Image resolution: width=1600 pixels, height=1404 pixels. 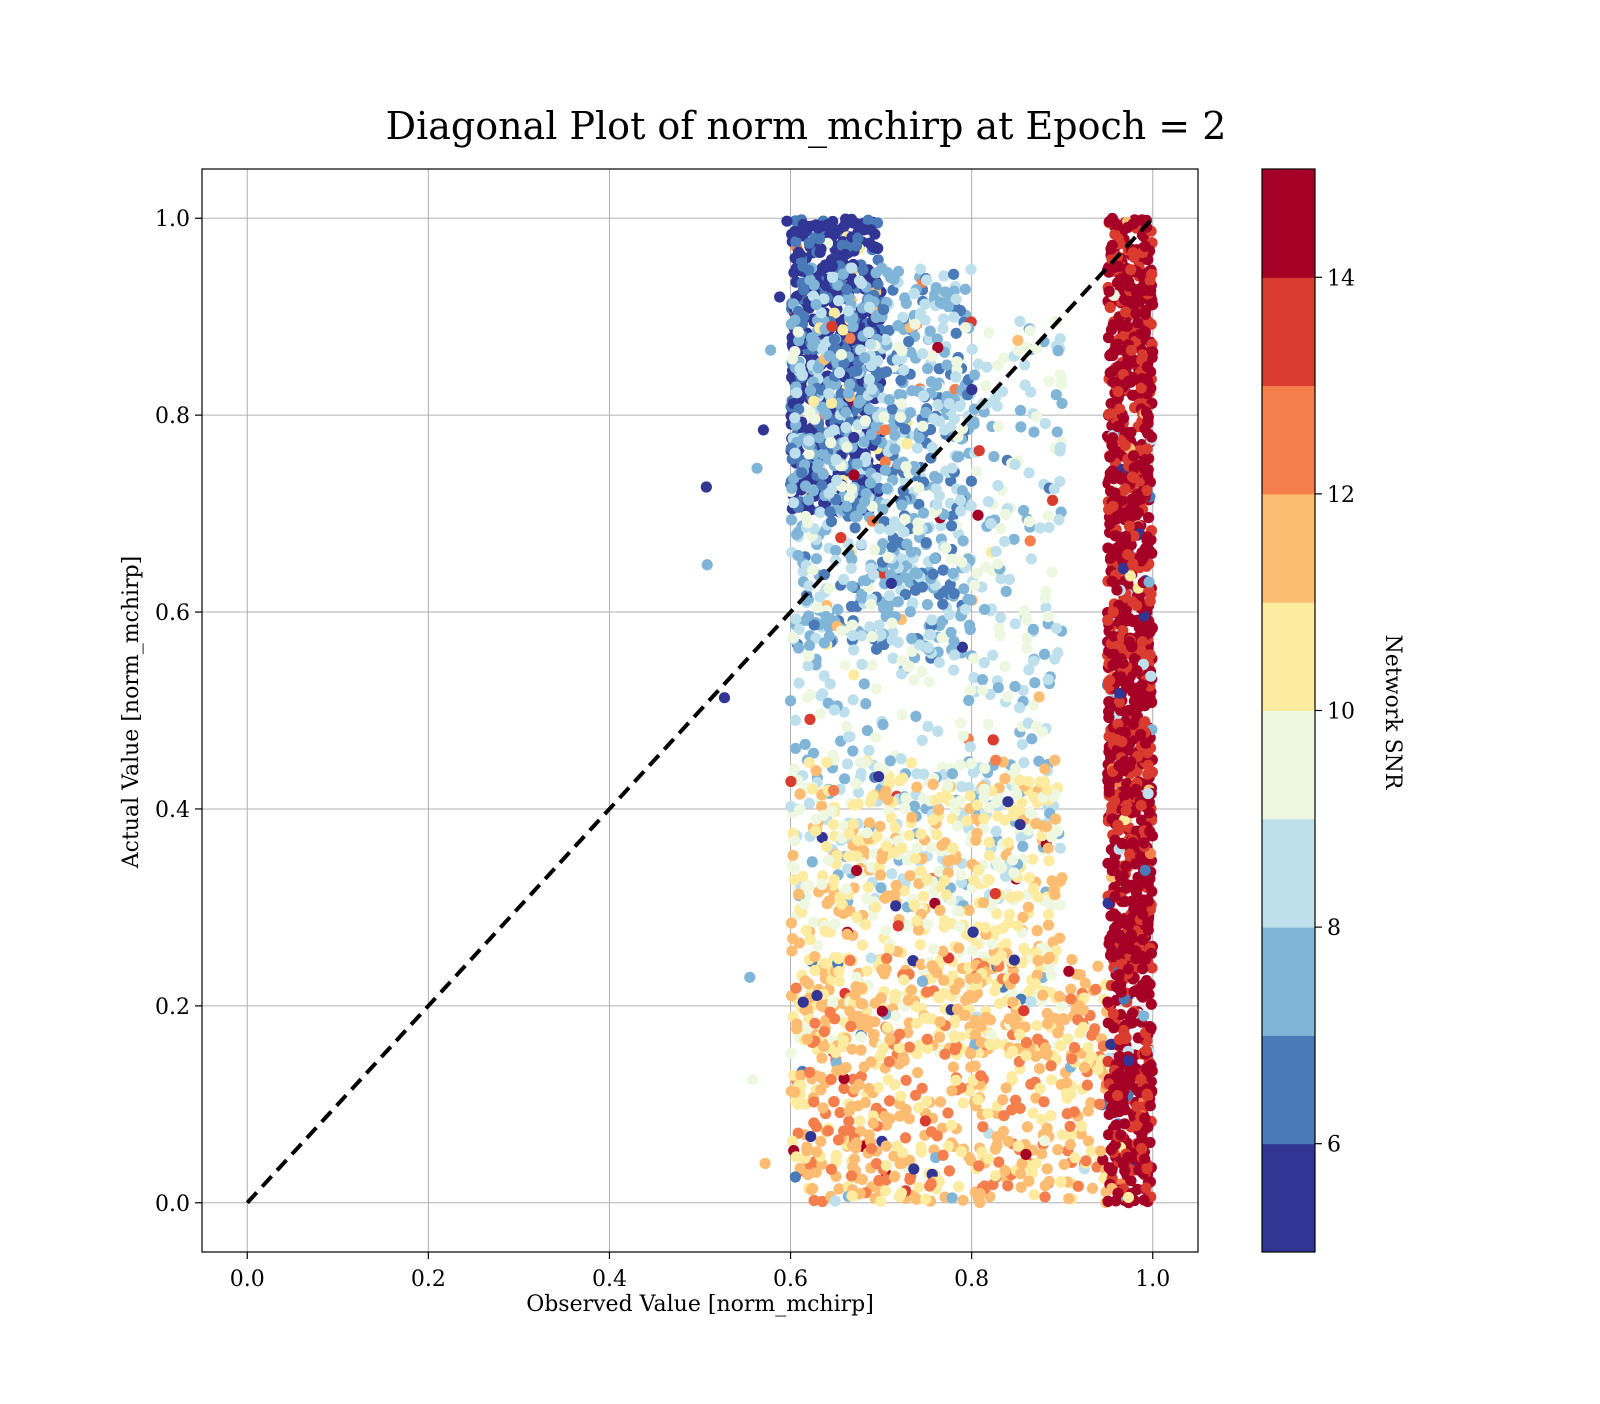 I want to click on colorbar-tick-label: 14, so click(x=1341, y=278).